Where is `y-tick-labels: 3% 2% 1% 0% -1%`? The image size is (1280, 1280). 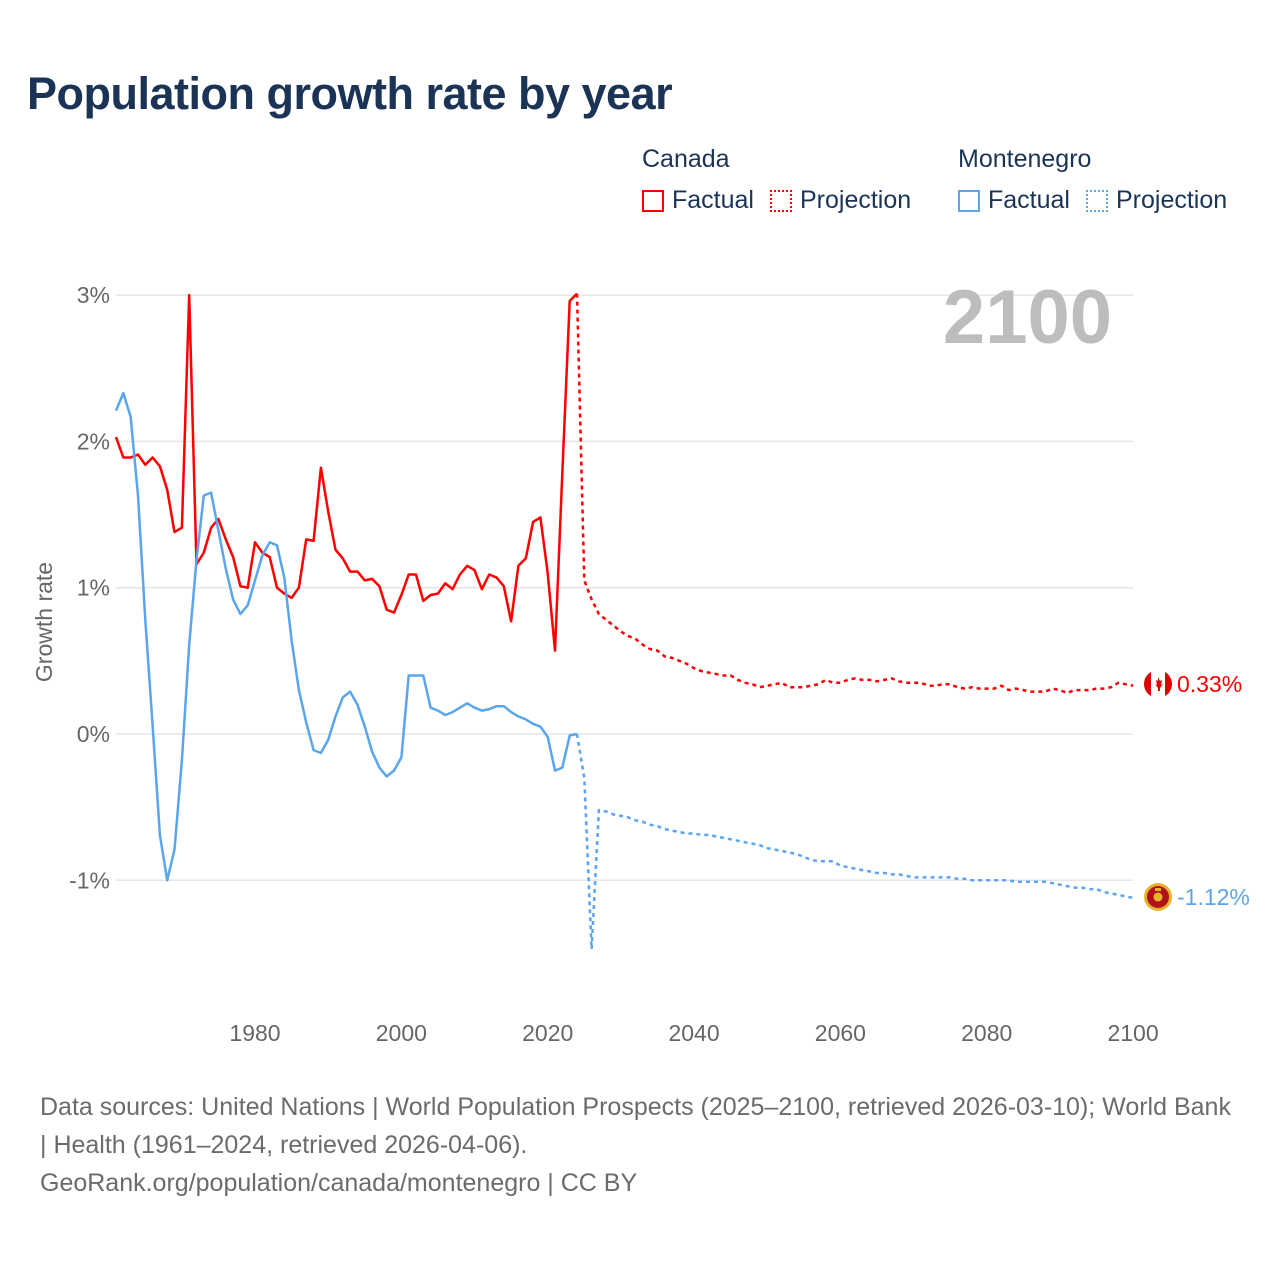
y-tick-labels: 3% 2% 1% 0% -1% is located at coordinates (89, 587).